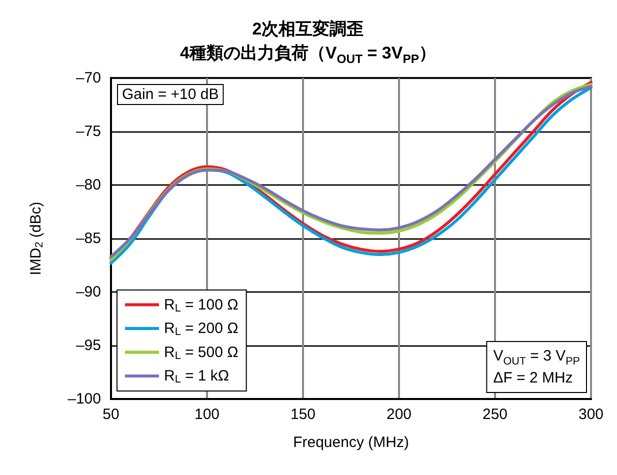  What do you see at coordinates (88, 292) in the screenshot?
I see `y-tick-label: –90` at bounding box center [88, 292].